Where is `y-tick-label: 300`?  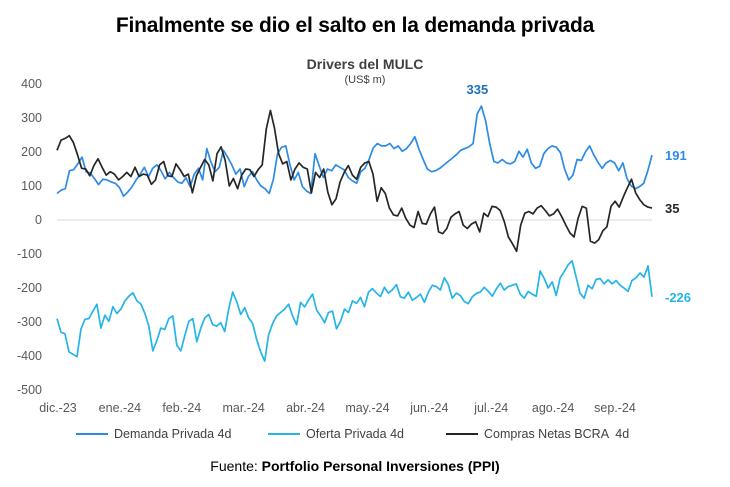
y-tick-label: 300 is located at coordinates (31, 118).